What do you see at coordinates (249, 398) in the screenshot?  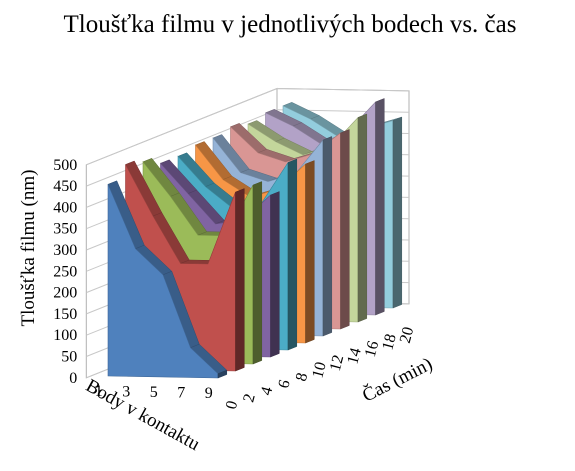 I see `y-tick-label: 2` at bounding box center [249, 398].